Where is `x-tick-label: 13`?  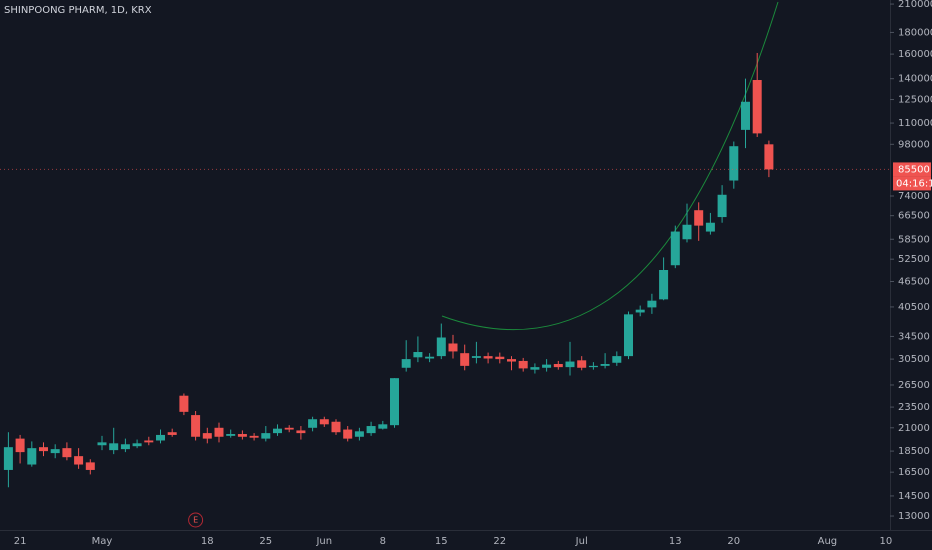 x-tick-label: 13 is located at coordinates (675, 541).